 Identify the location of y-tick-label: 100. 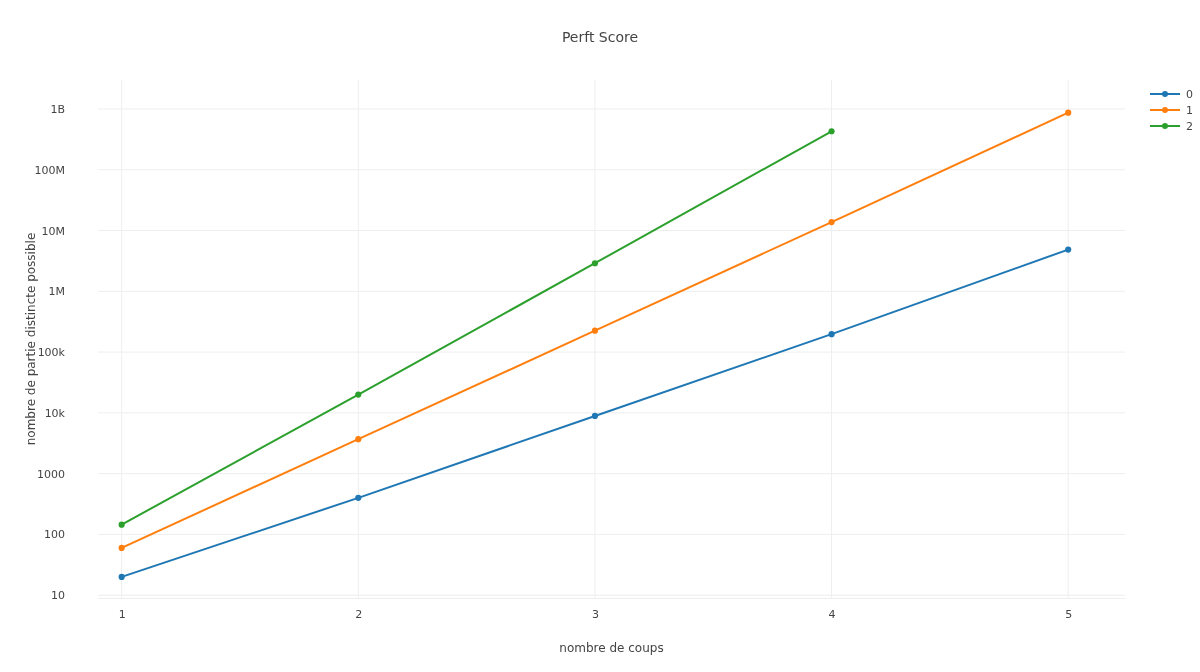
(54, 535).